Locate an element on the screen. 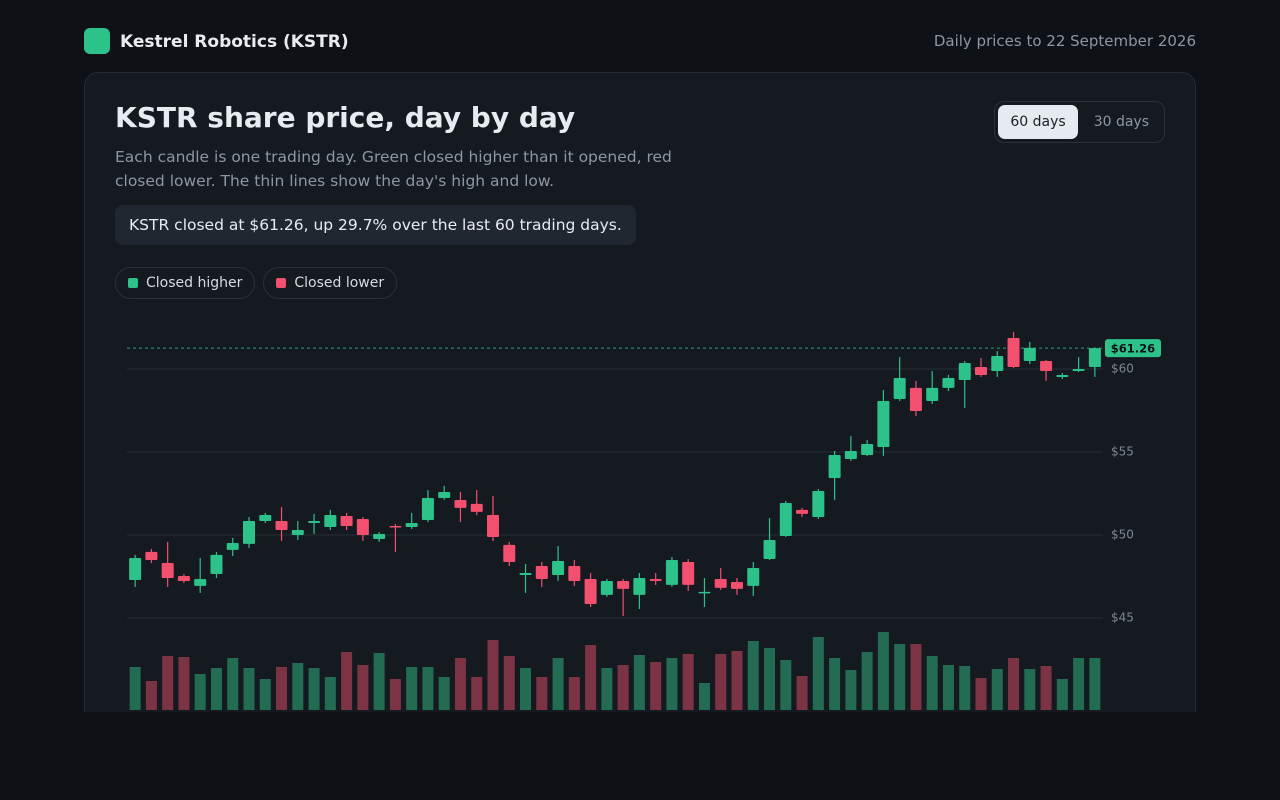 Image resolution: width=1280 pixels, height=800 pixels. y-tick-label: $60 is located at coordinates (1122, 368).